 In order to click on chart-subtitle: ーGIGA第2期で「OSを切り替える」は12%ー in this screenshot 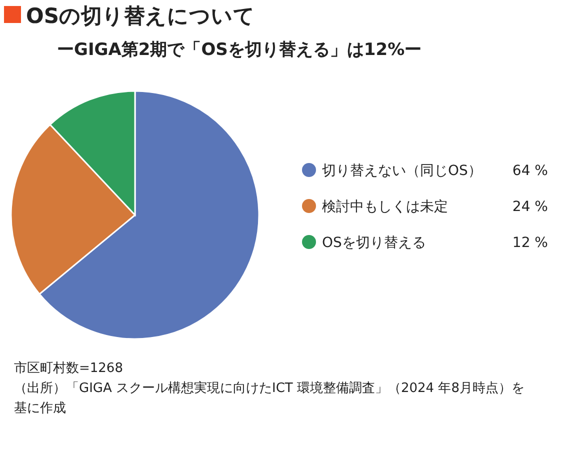, I will do `click(239, 50)`.